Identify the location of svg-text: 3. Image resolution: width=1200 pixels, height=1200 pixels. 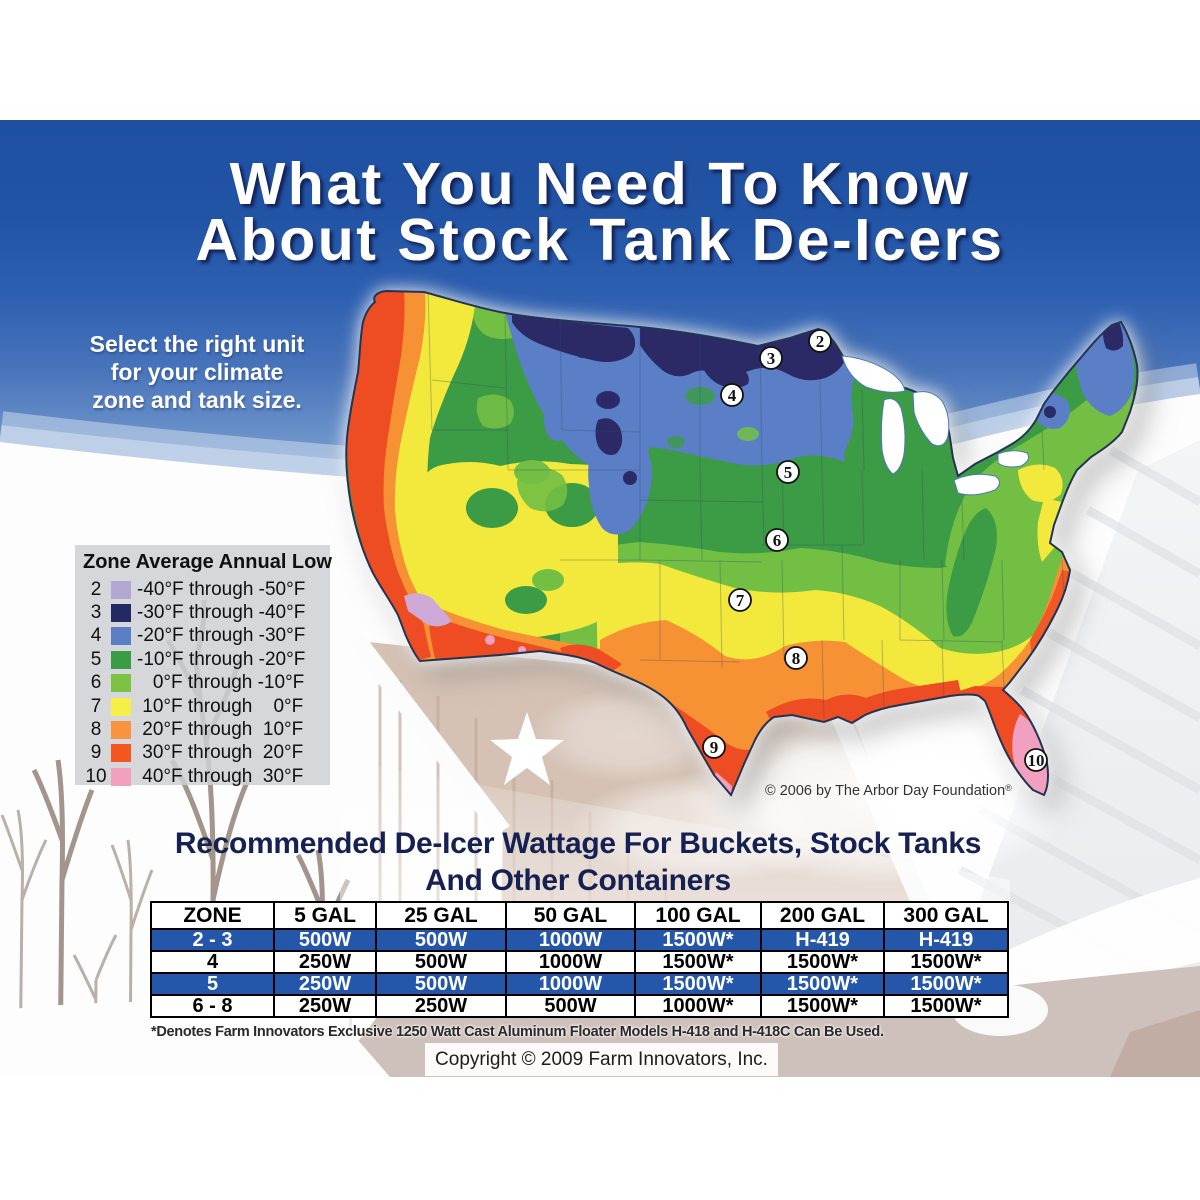
(771, 358).